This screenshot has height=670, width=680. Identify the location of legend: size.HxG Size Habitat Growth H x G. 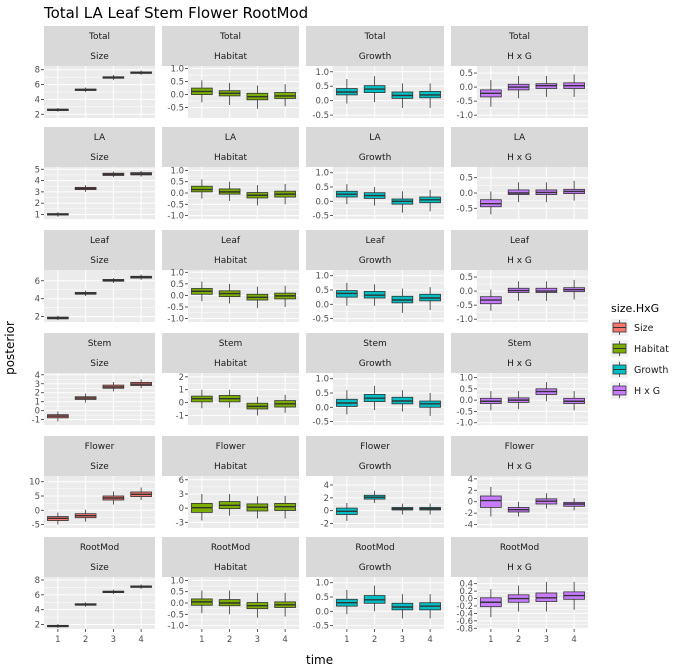
(640, 350).